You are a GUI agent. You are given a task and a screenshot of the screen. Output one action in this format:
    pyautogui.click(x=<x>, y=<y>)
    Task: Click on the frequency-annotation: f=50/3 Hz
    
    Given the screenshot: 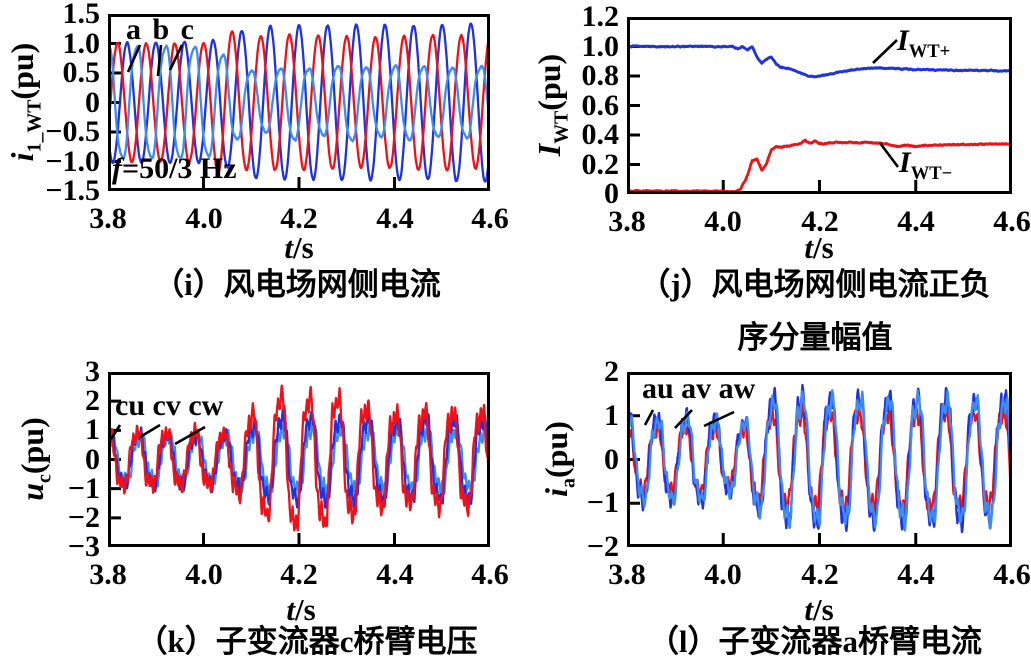 What is the action you would take?
    pyautogui.click(x=174, y=168)
    